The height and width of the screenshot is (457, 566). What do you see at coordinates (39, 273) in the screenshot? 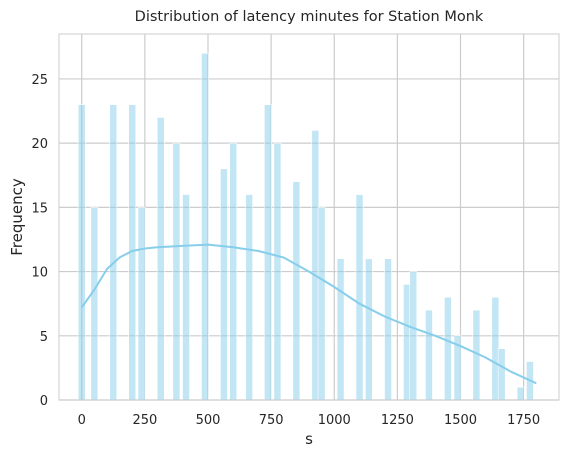
I see `y-tick-label: 10` at bounding box center [39, 273].